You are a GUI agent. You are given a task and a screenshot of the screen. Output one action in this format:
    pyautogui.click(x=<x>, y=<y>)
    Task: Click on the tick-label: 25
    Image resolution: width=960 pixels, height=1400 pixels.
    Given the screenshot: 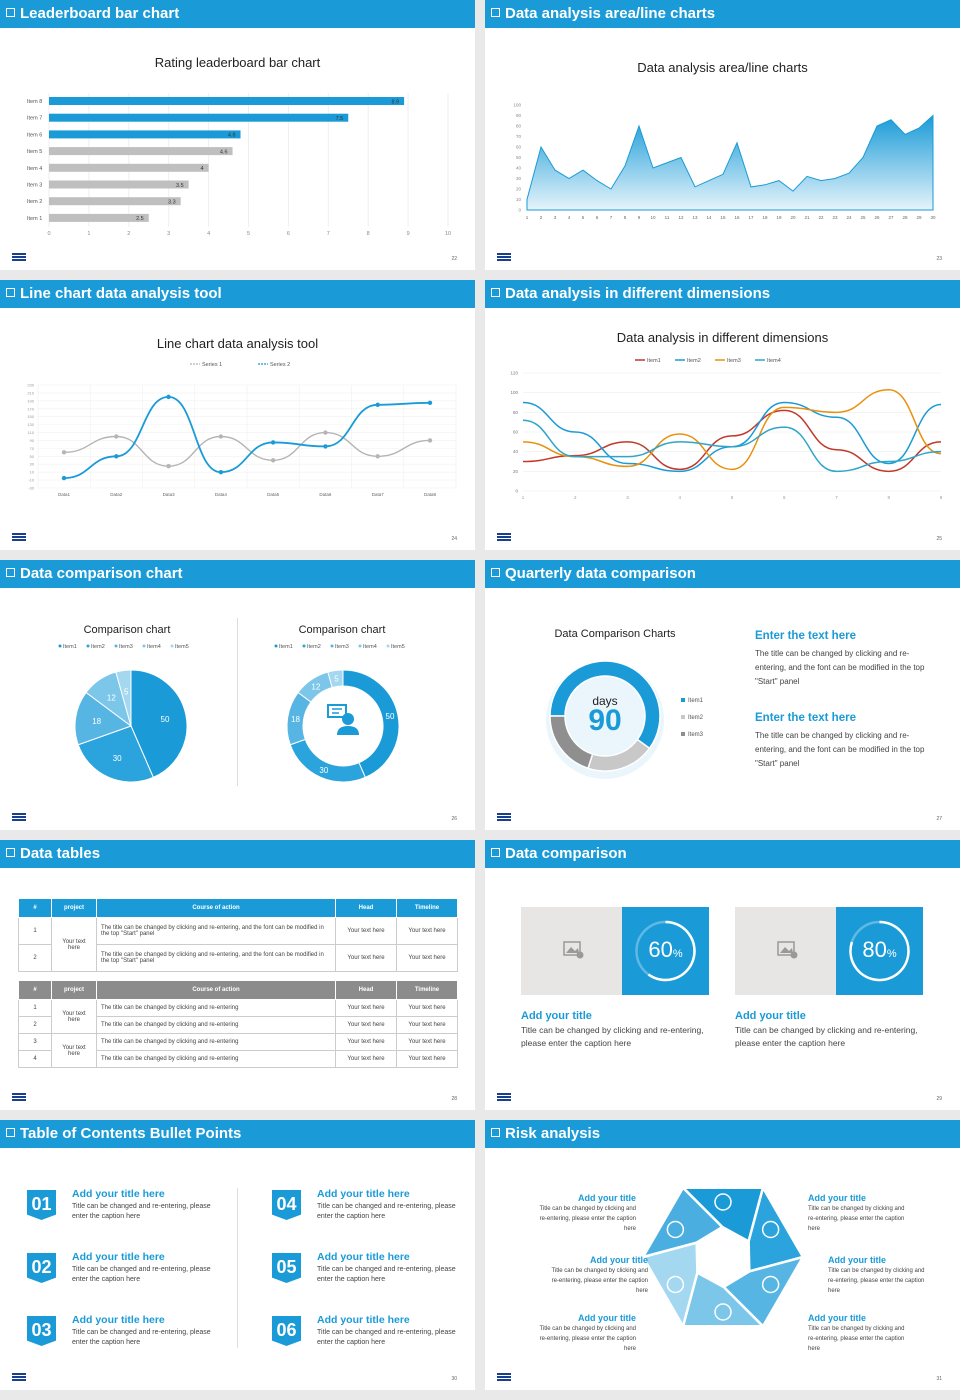 What is the action you would take?
    pyautogui.click(x=863, y=217)
    